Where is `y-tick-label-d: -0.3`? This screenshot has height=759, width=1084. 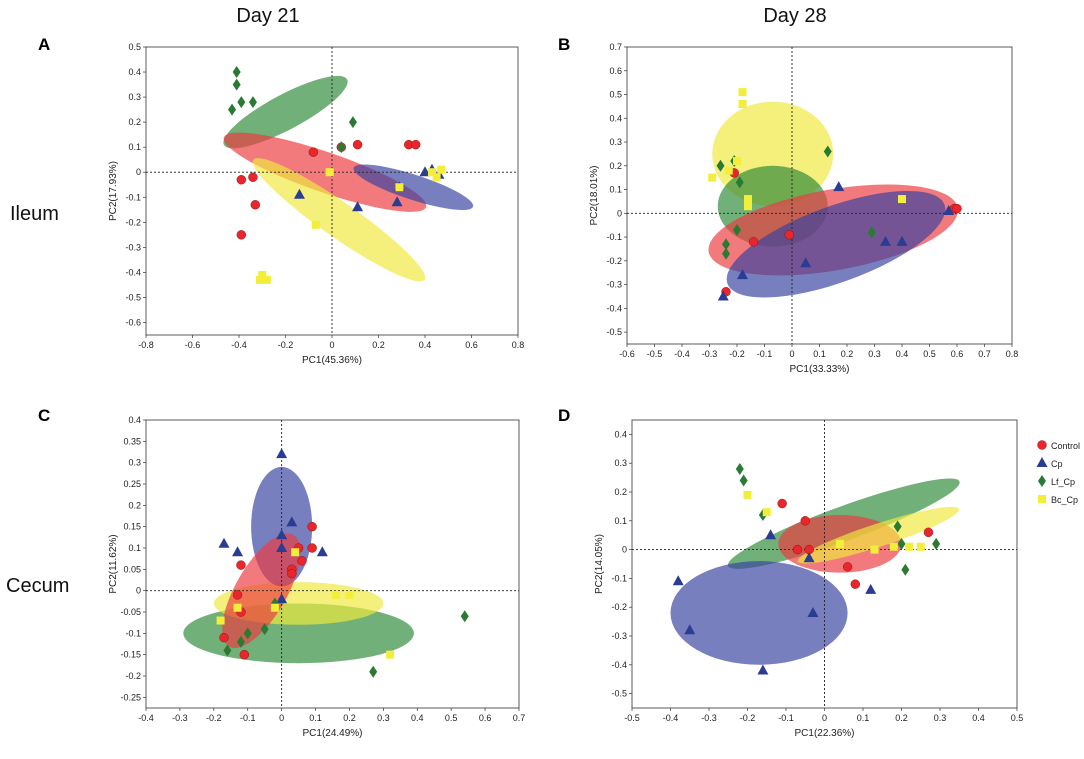 y-tick-label-d: -0.3 is located at coordinates (619, 636).